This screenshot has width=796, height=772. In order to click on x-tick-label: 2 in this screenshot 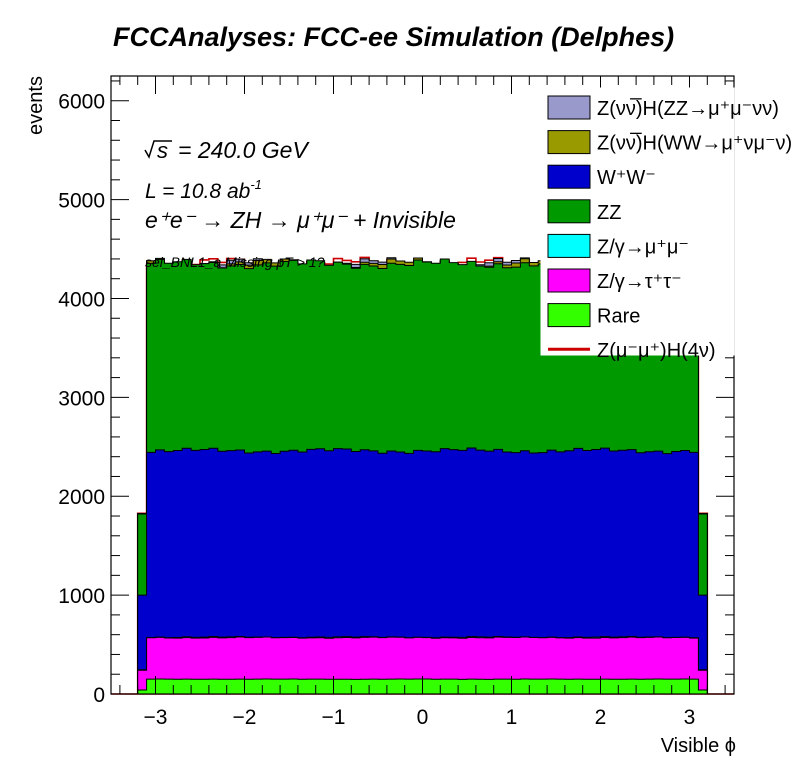, I will do `click(601, 717)`.